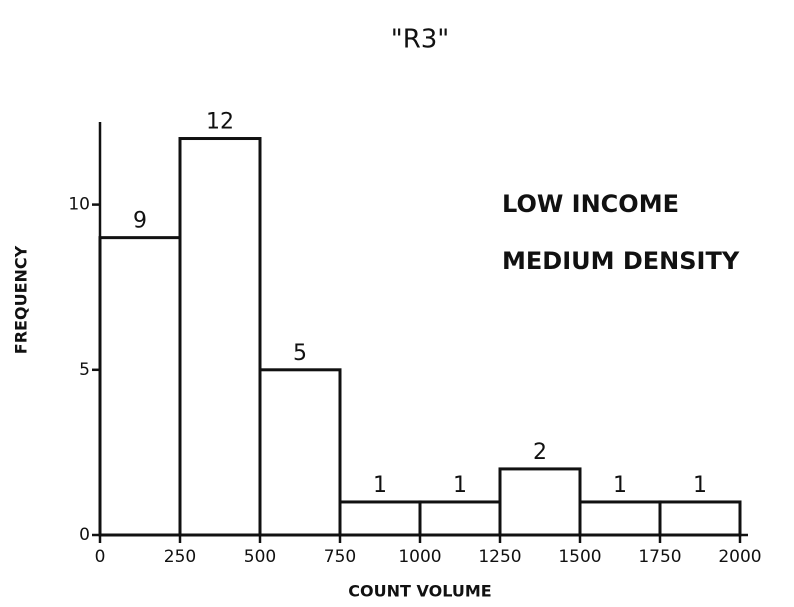 Image resolution: width=794 pixels, height=607 pixels. What do you see at coordinates (84, 370) in the screenshot?
I see `y-tick-label: 5` at bounding box center [84, 370].